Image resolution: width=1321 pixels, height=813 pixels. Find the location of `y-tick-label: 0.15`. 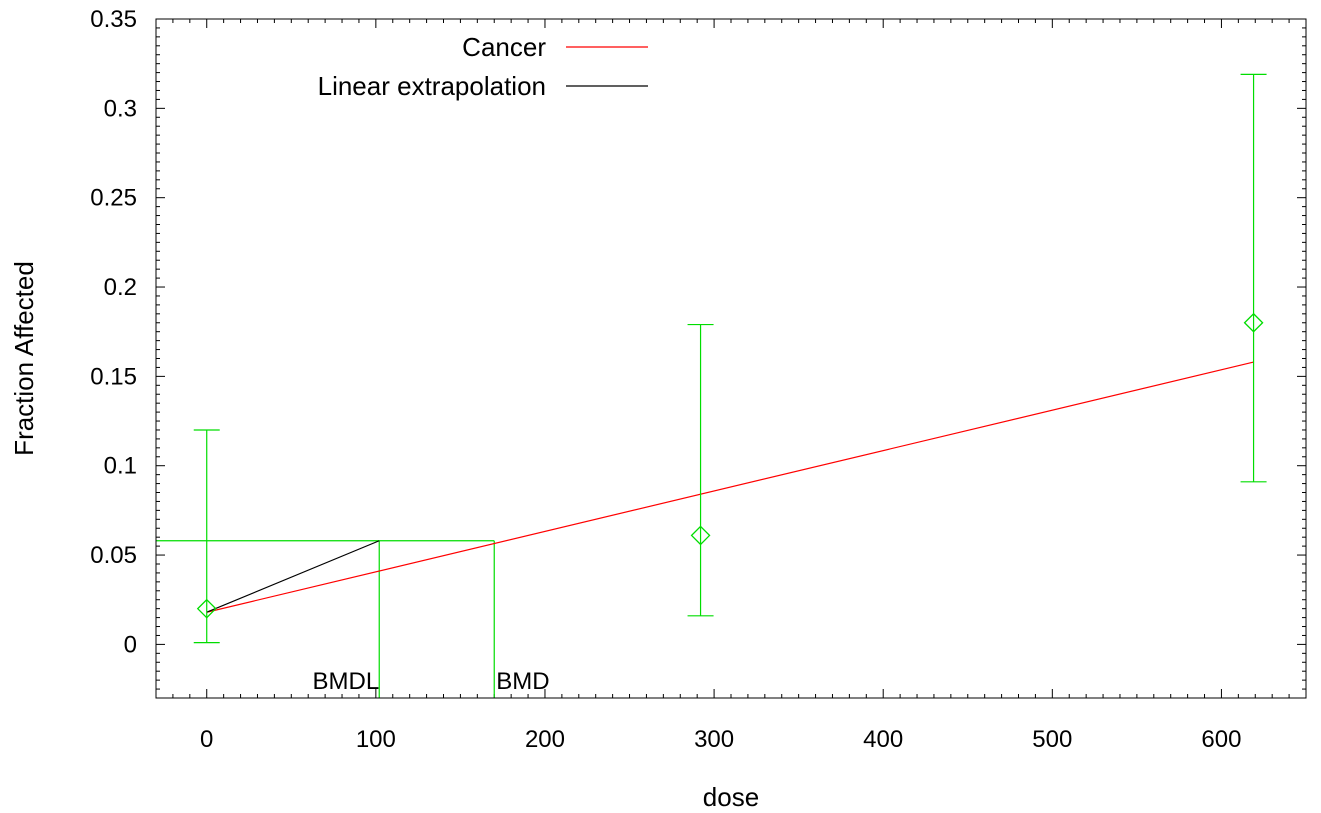

y-tick-label: 0.15 is located at coordinates (113, 376).